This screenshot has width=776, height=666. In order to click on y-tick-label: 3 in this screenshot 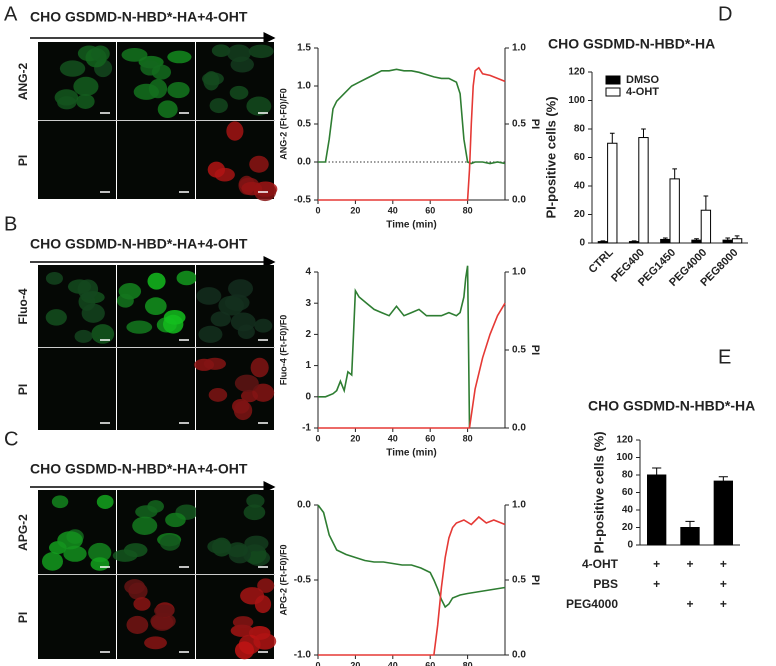, I will do `click(308, 303)`.